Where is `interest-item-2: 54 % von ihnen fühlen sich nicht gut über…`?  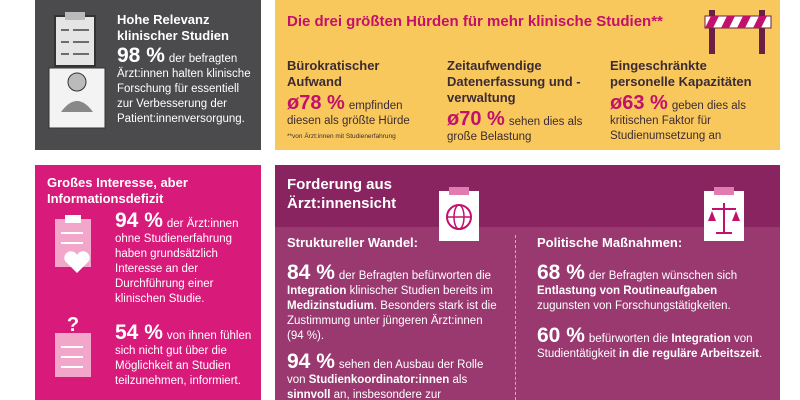
interest-item-2: 54 % von ihnen fühlen sich nicht gut über… is located at coordinates (185, 355).